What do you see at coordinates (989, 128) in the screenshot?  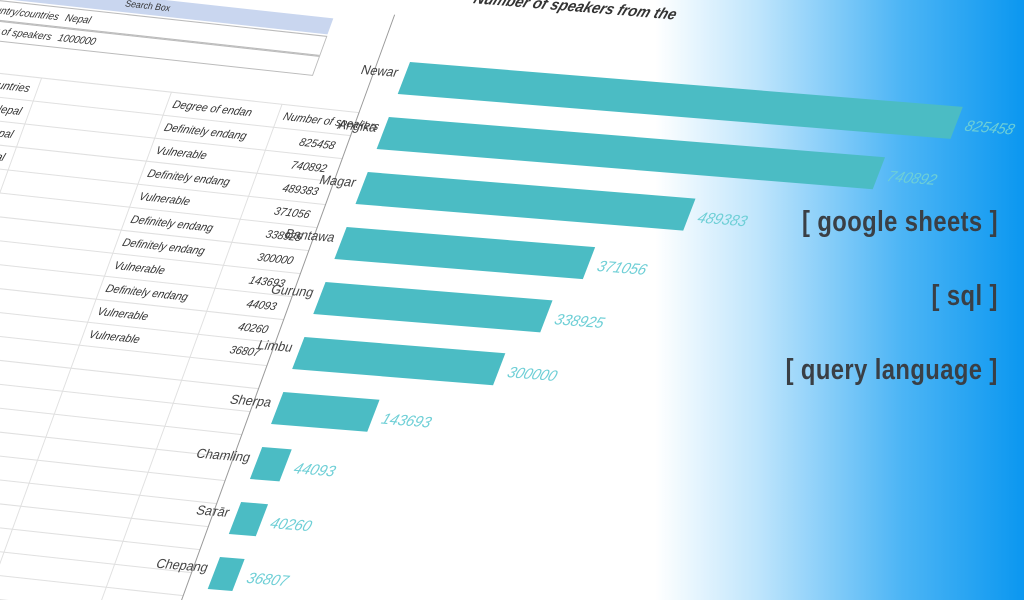 I see `data-label: 825458` at bounding box center [989, 128].